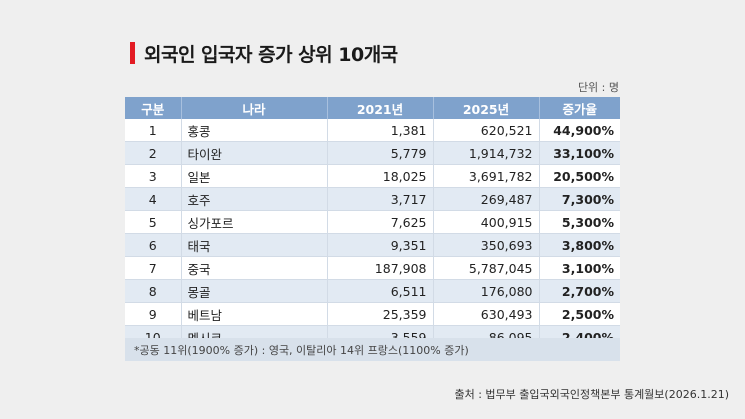 Image resolution: width=745 pixels, height=419 pixels. Describe the element at coordinates (579, 245) in the screenshot. I see `cell-rate: 3,800%` at that location.